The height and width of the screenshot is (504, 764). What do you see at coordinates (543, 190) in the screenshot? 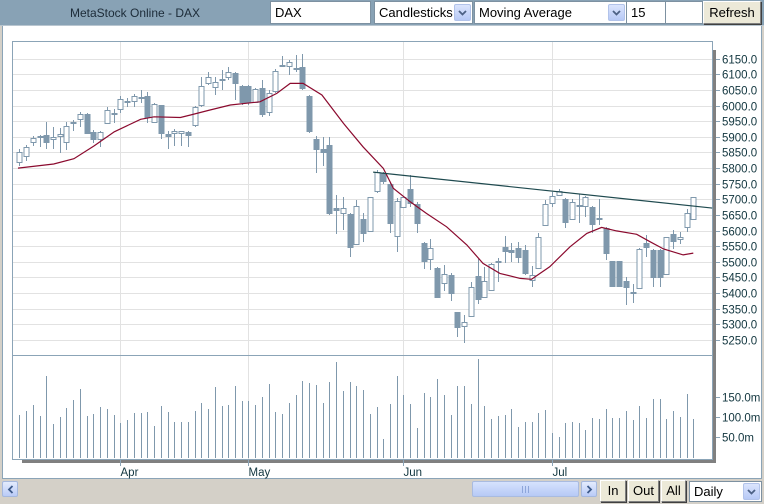
I see `resistance-trendline` at bounding box center [543, 190].